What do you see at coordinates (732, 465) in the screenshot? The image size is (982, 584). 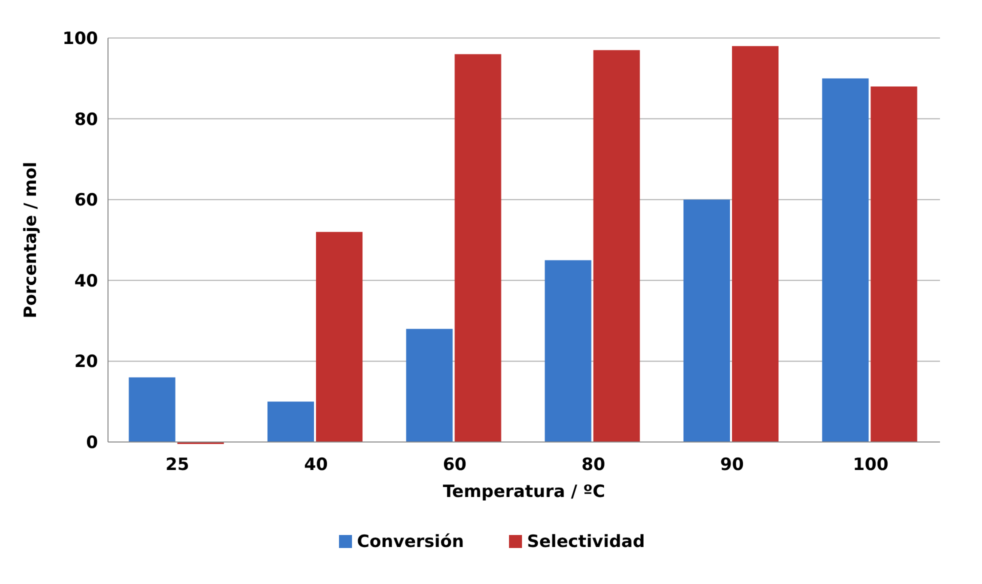 I see `x-tick-label: 90` at bounding box center [732, 465].